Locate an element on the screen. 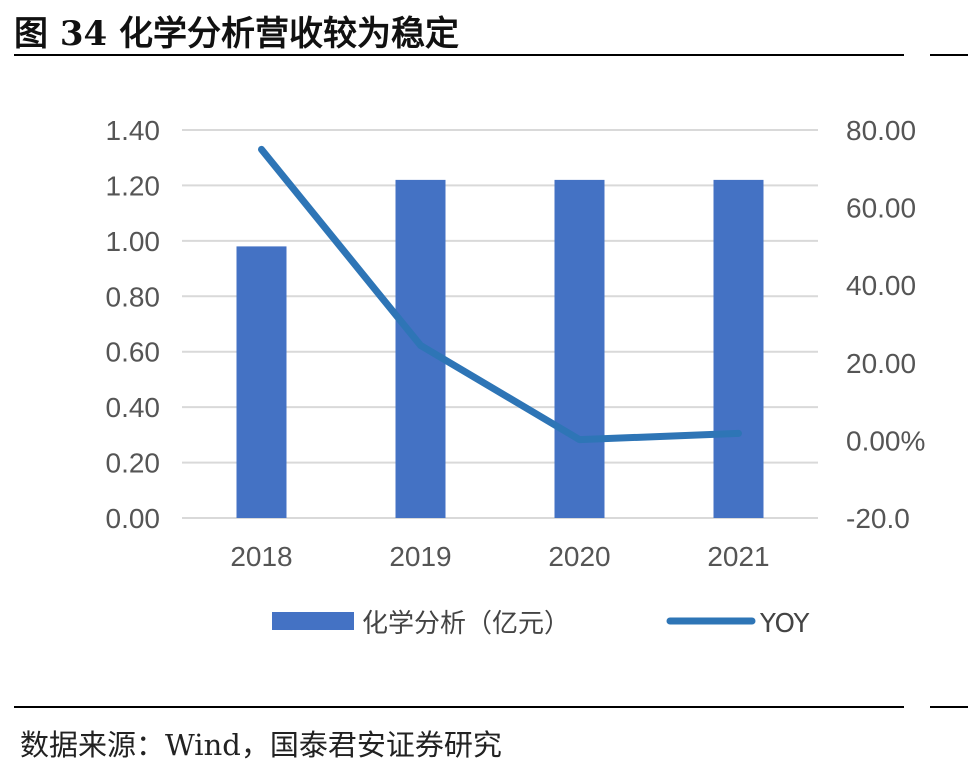 The height and width of the screenshot is (778, 968). legend: 化学分析（亿元） YOY is located at coordinates (541, 624).